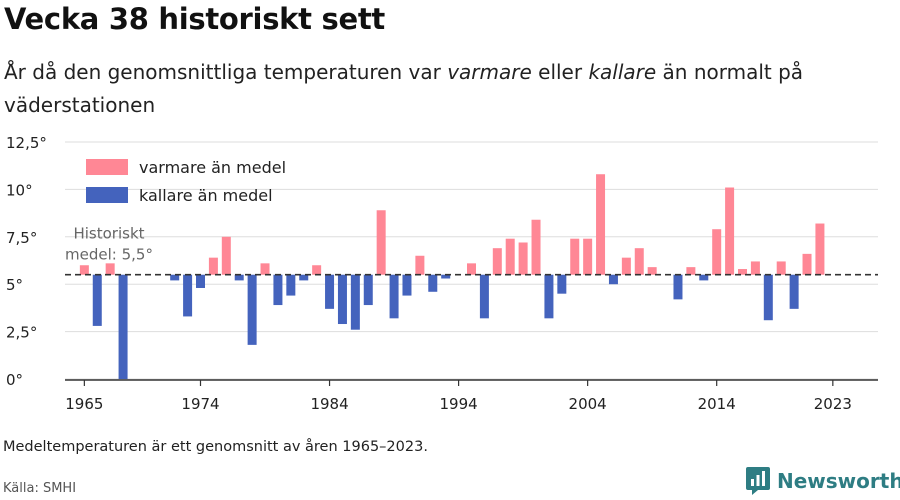  I want to click on bar-1993, so click(446, 276).